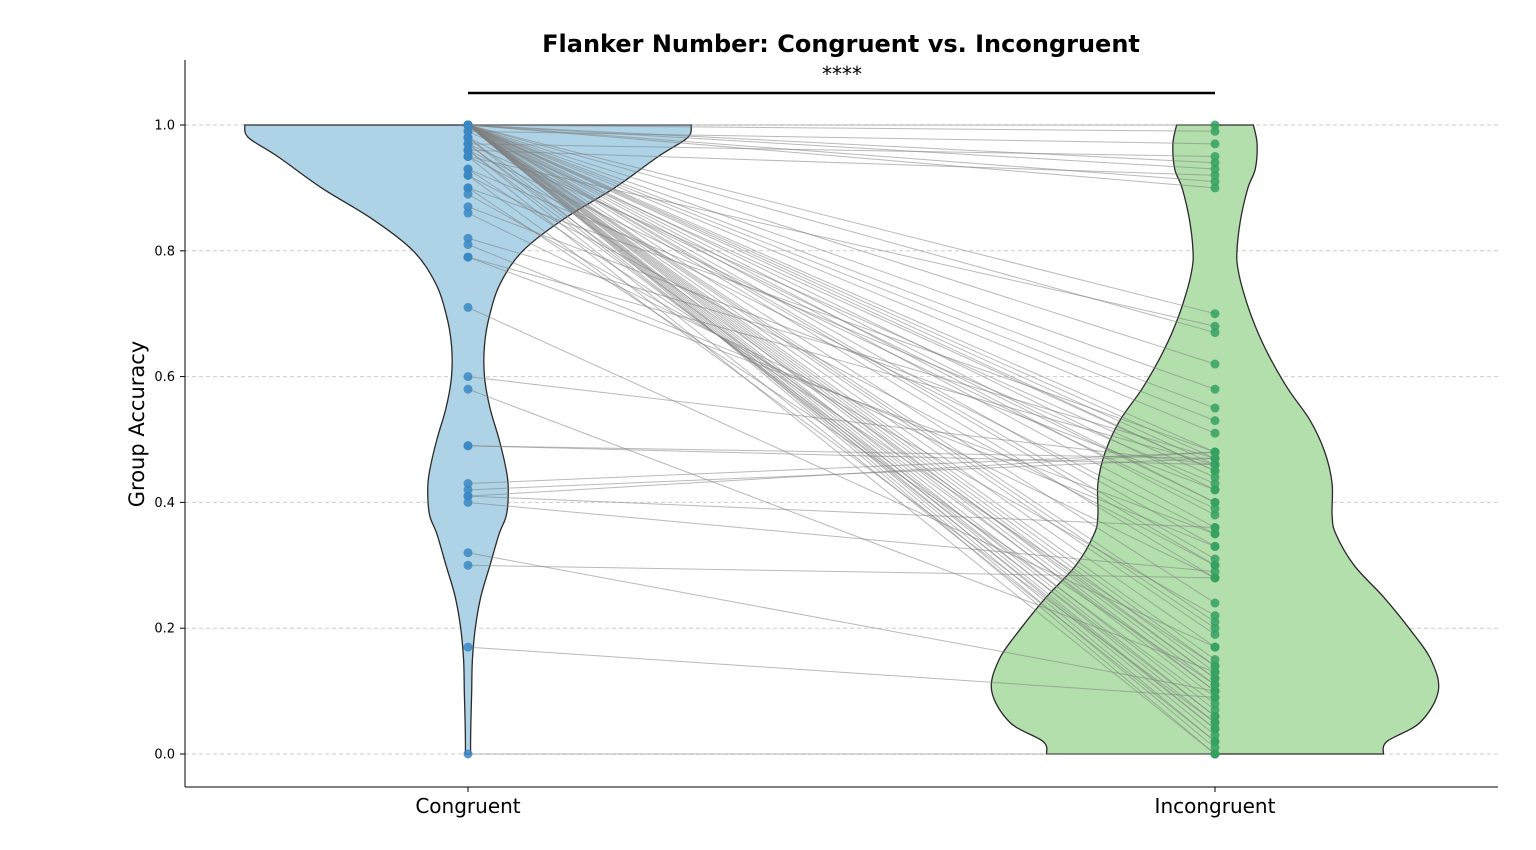 This screenshot has height=850, width=1536. What do you see at coordinates (845, 802) in the screenshot?
I see `x-ticks: Congruent Incongruent` at bounding box center [845, 802].